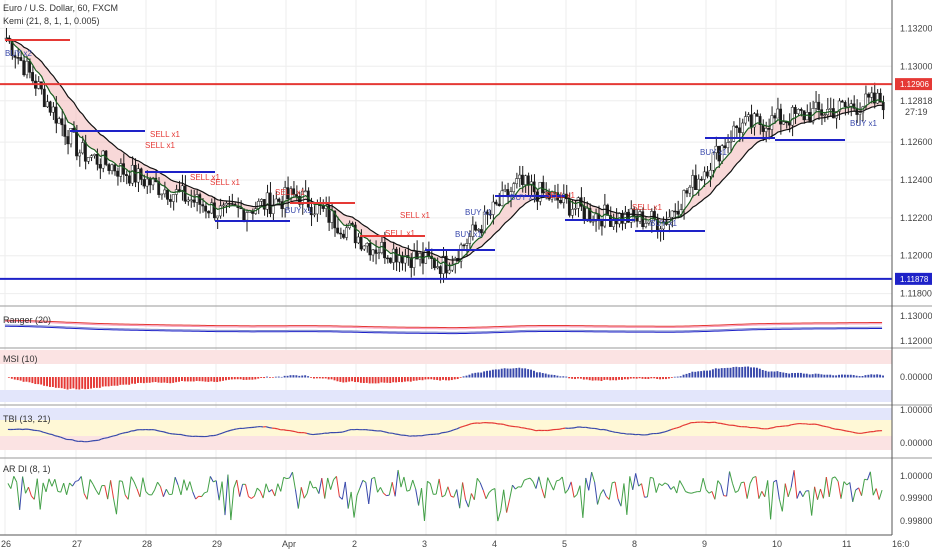 The image size is (932, 550). Describe the element at coordinates (469, 497) in the screenshot. I see `ardi-panel: 1.00000 0.99900 0.99800` at that location.